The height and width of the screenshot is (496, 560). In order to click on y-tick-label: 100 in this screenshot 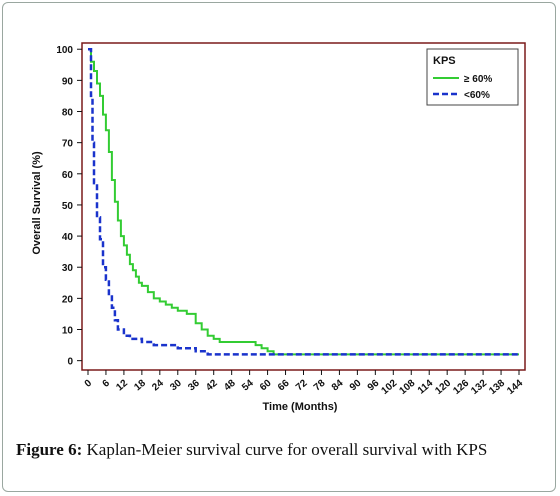, I will do `click(64, 50)`.